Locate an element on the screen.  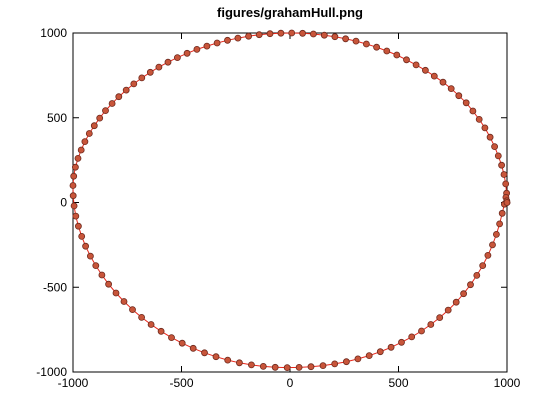
x-tick-label: 1000 is located at coordinates (507, 383).